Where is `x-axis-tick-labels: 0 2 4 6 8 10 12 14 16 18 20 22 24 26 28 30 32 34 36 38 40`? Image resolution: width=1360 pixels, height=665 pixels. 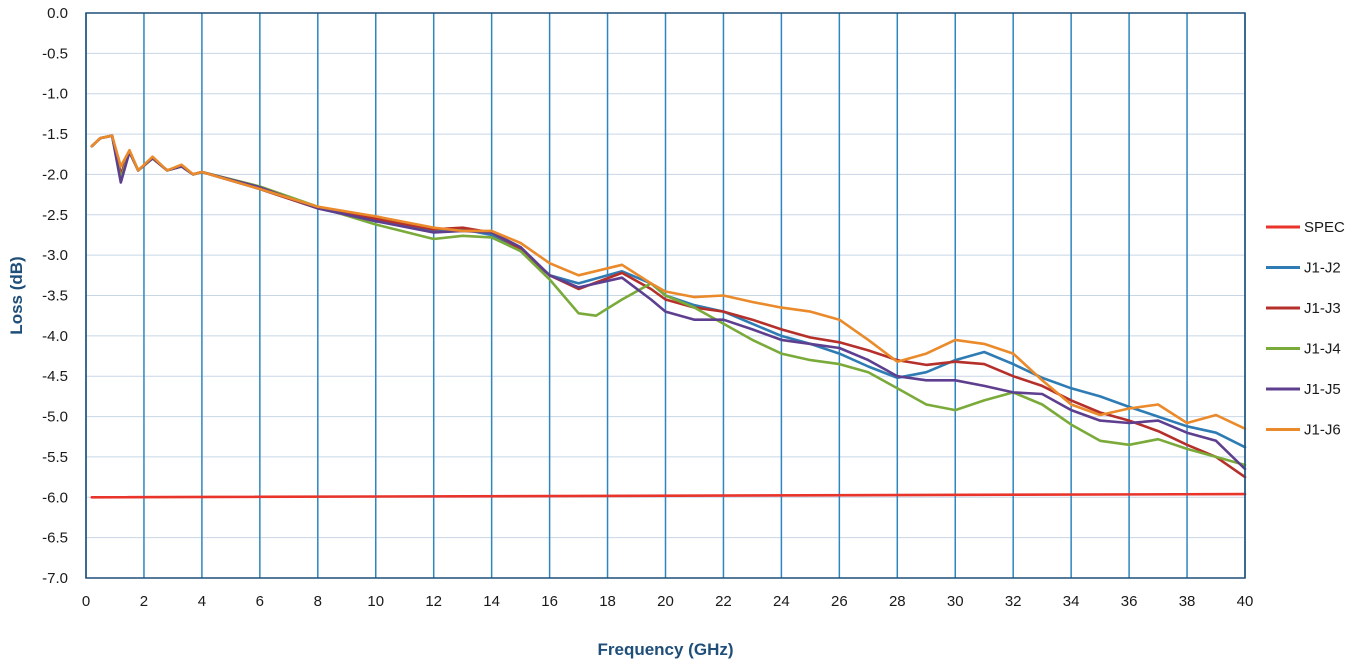 x-axis-tick-labels: 0 2 4 6 8 10 12 14 16 18 20 22 24 26 28 30 32 34 36 38 40 is located at coordinates (668, 601).